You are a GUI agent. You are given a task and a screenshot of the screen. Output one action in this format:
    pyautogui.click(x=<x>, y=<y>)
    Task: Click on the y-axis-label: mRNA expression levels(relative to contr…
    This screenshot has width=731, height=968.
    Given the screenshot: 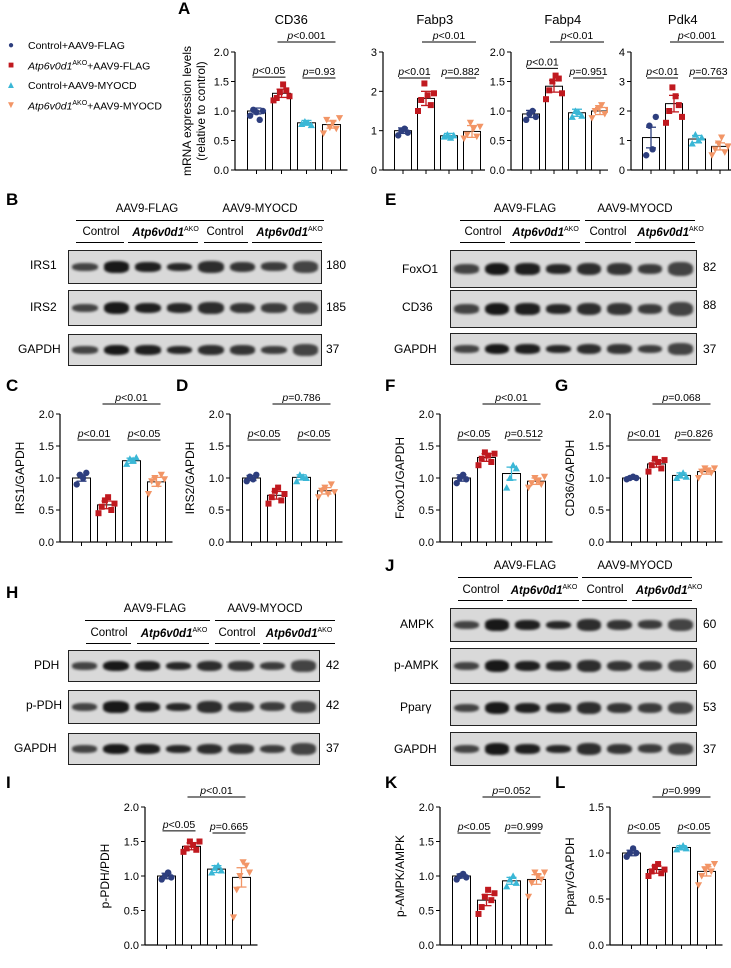 What is the action you would take?
    pyautogui.click(x=194, y=111)
    